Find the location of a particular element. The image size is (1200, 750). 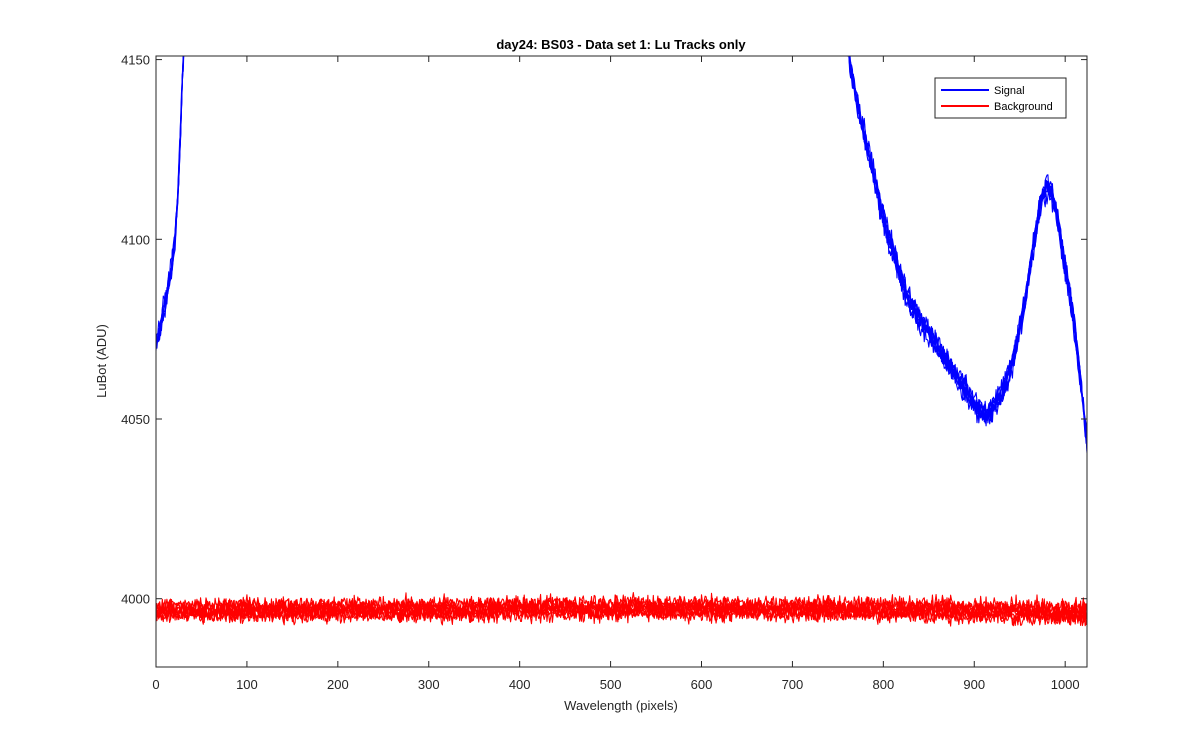

y-tick-label: 4100 is located at coordinates (135, 239).